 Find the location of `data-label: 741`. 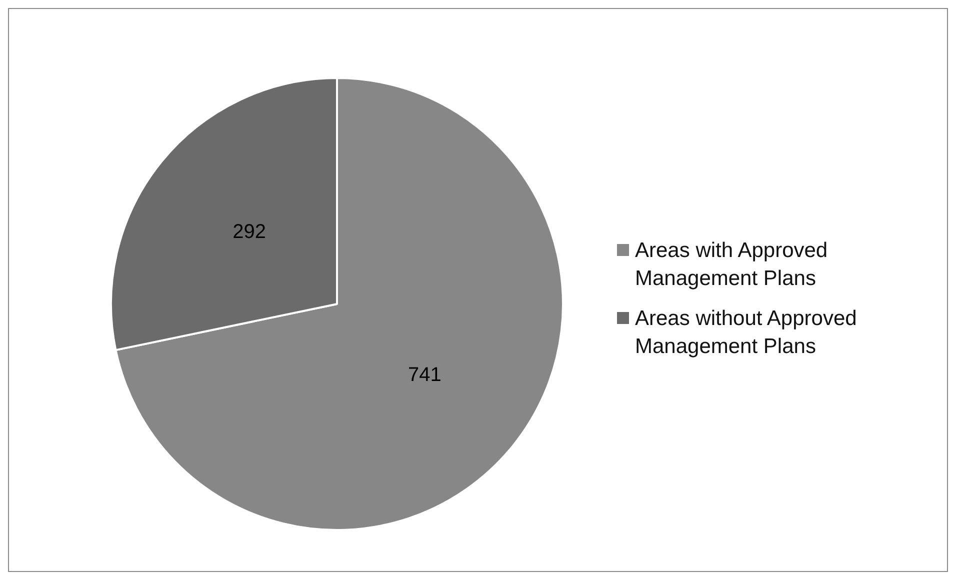

data-label: 741 is located at coordinates (425, 375).